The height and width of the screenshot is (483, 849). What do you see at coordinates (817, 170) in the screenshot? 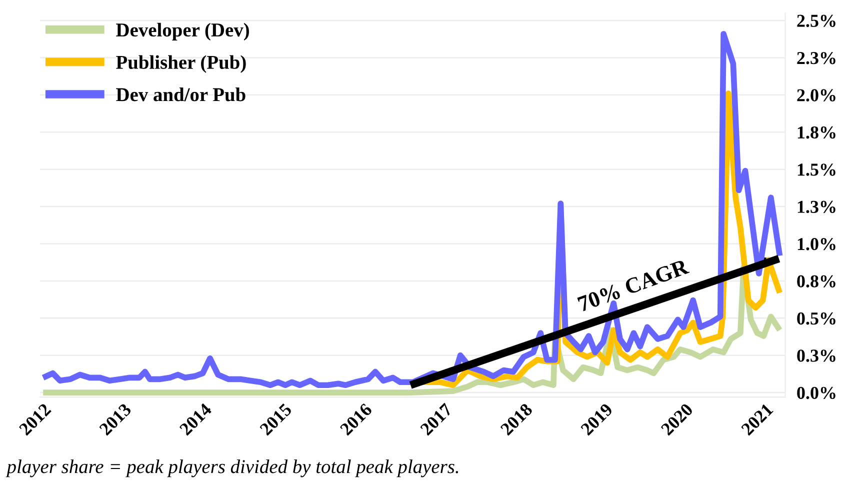
I see `y-tick-label: 1.5%` at bounding box center [817, 170].